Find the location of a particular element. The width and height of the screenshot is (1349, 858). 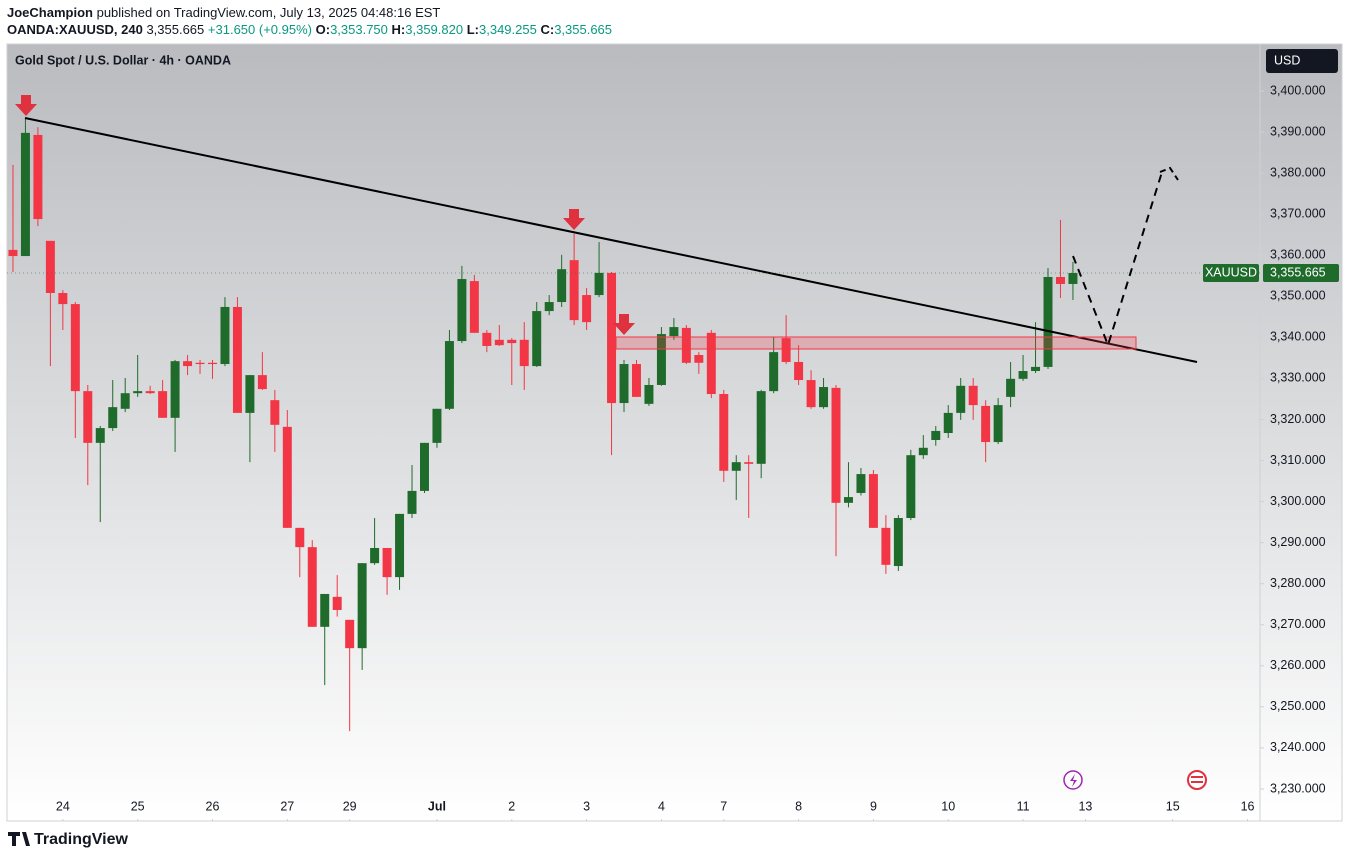

x-tick-label: 27 is located at coordinates (287, 806).